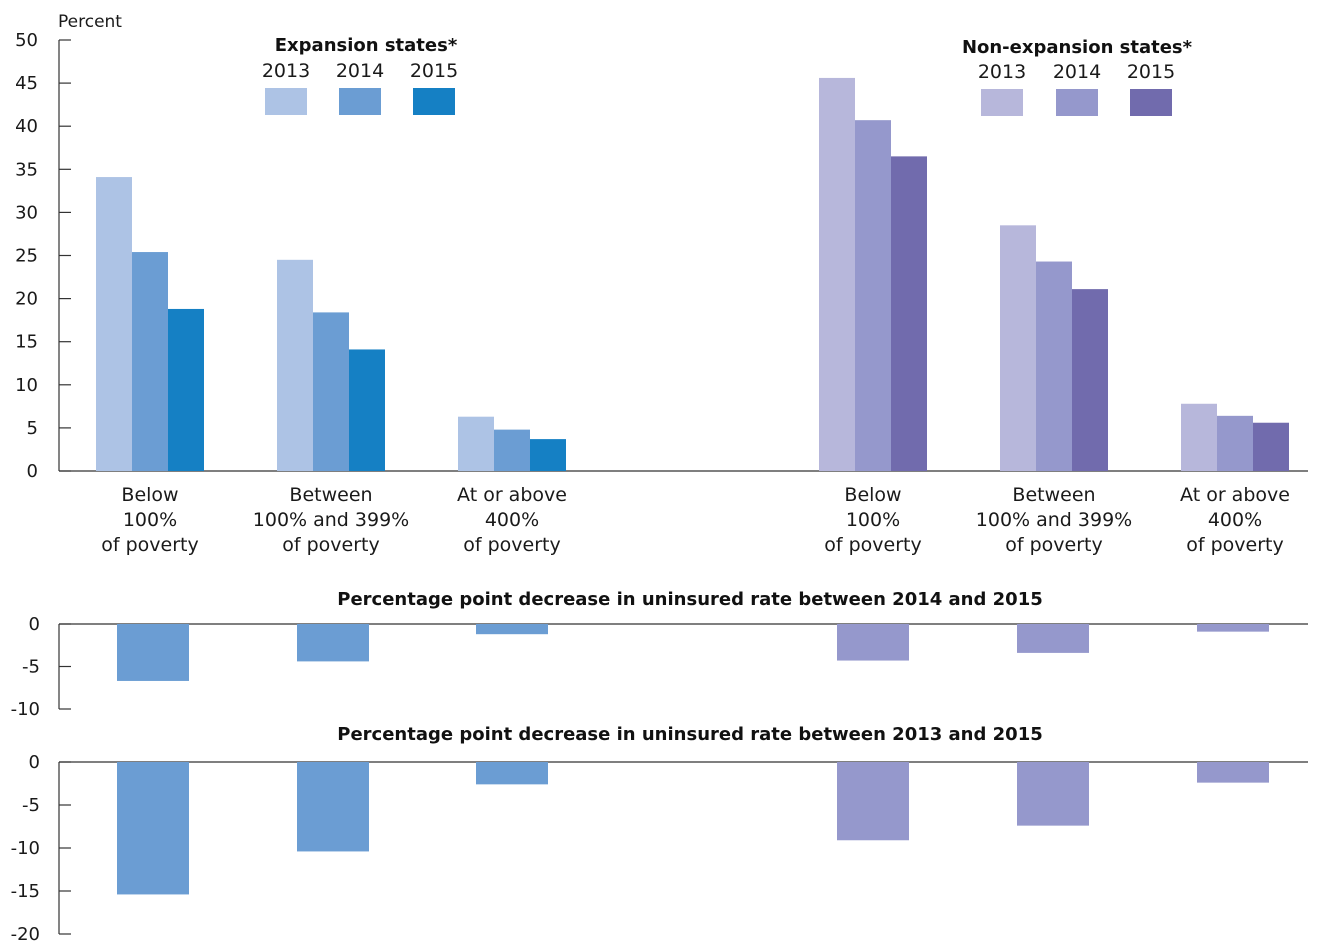 This screenshot has width=1323, height=943. I want to click on y-axis-label: Percent, so click(90, 22).